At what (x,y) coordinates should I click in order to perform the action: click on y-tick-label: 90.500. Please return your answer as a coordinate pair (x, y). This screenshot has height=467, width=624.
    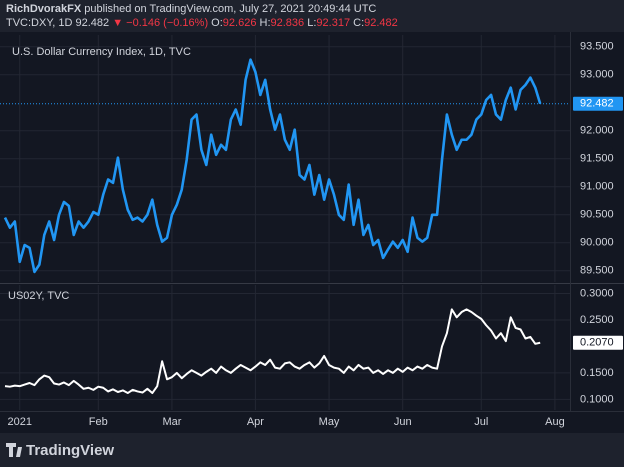
    Looking at the image, I should click on (597, 215).